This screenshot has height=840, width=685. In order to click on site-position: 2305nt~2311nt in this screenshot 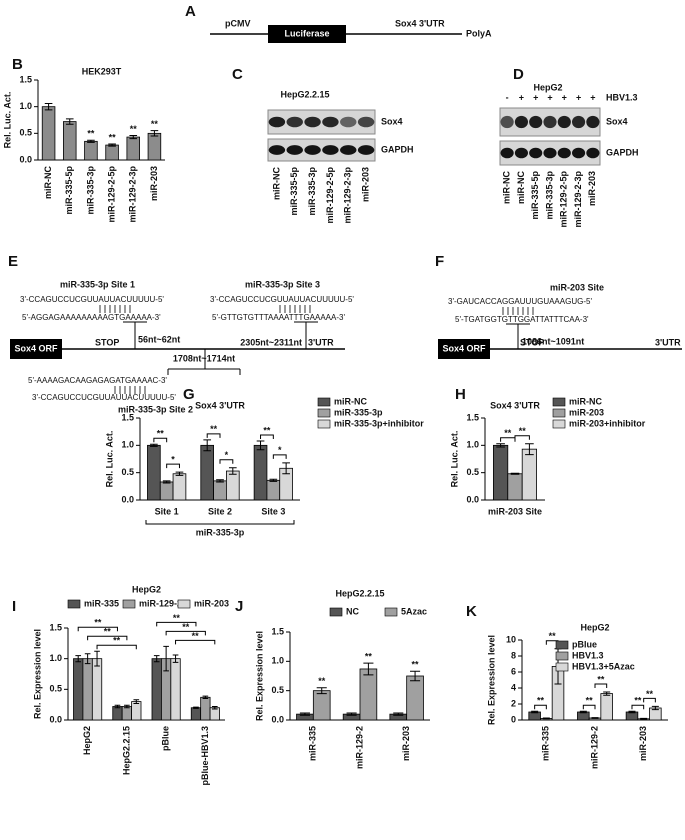, I will do `click(271, 342)`.